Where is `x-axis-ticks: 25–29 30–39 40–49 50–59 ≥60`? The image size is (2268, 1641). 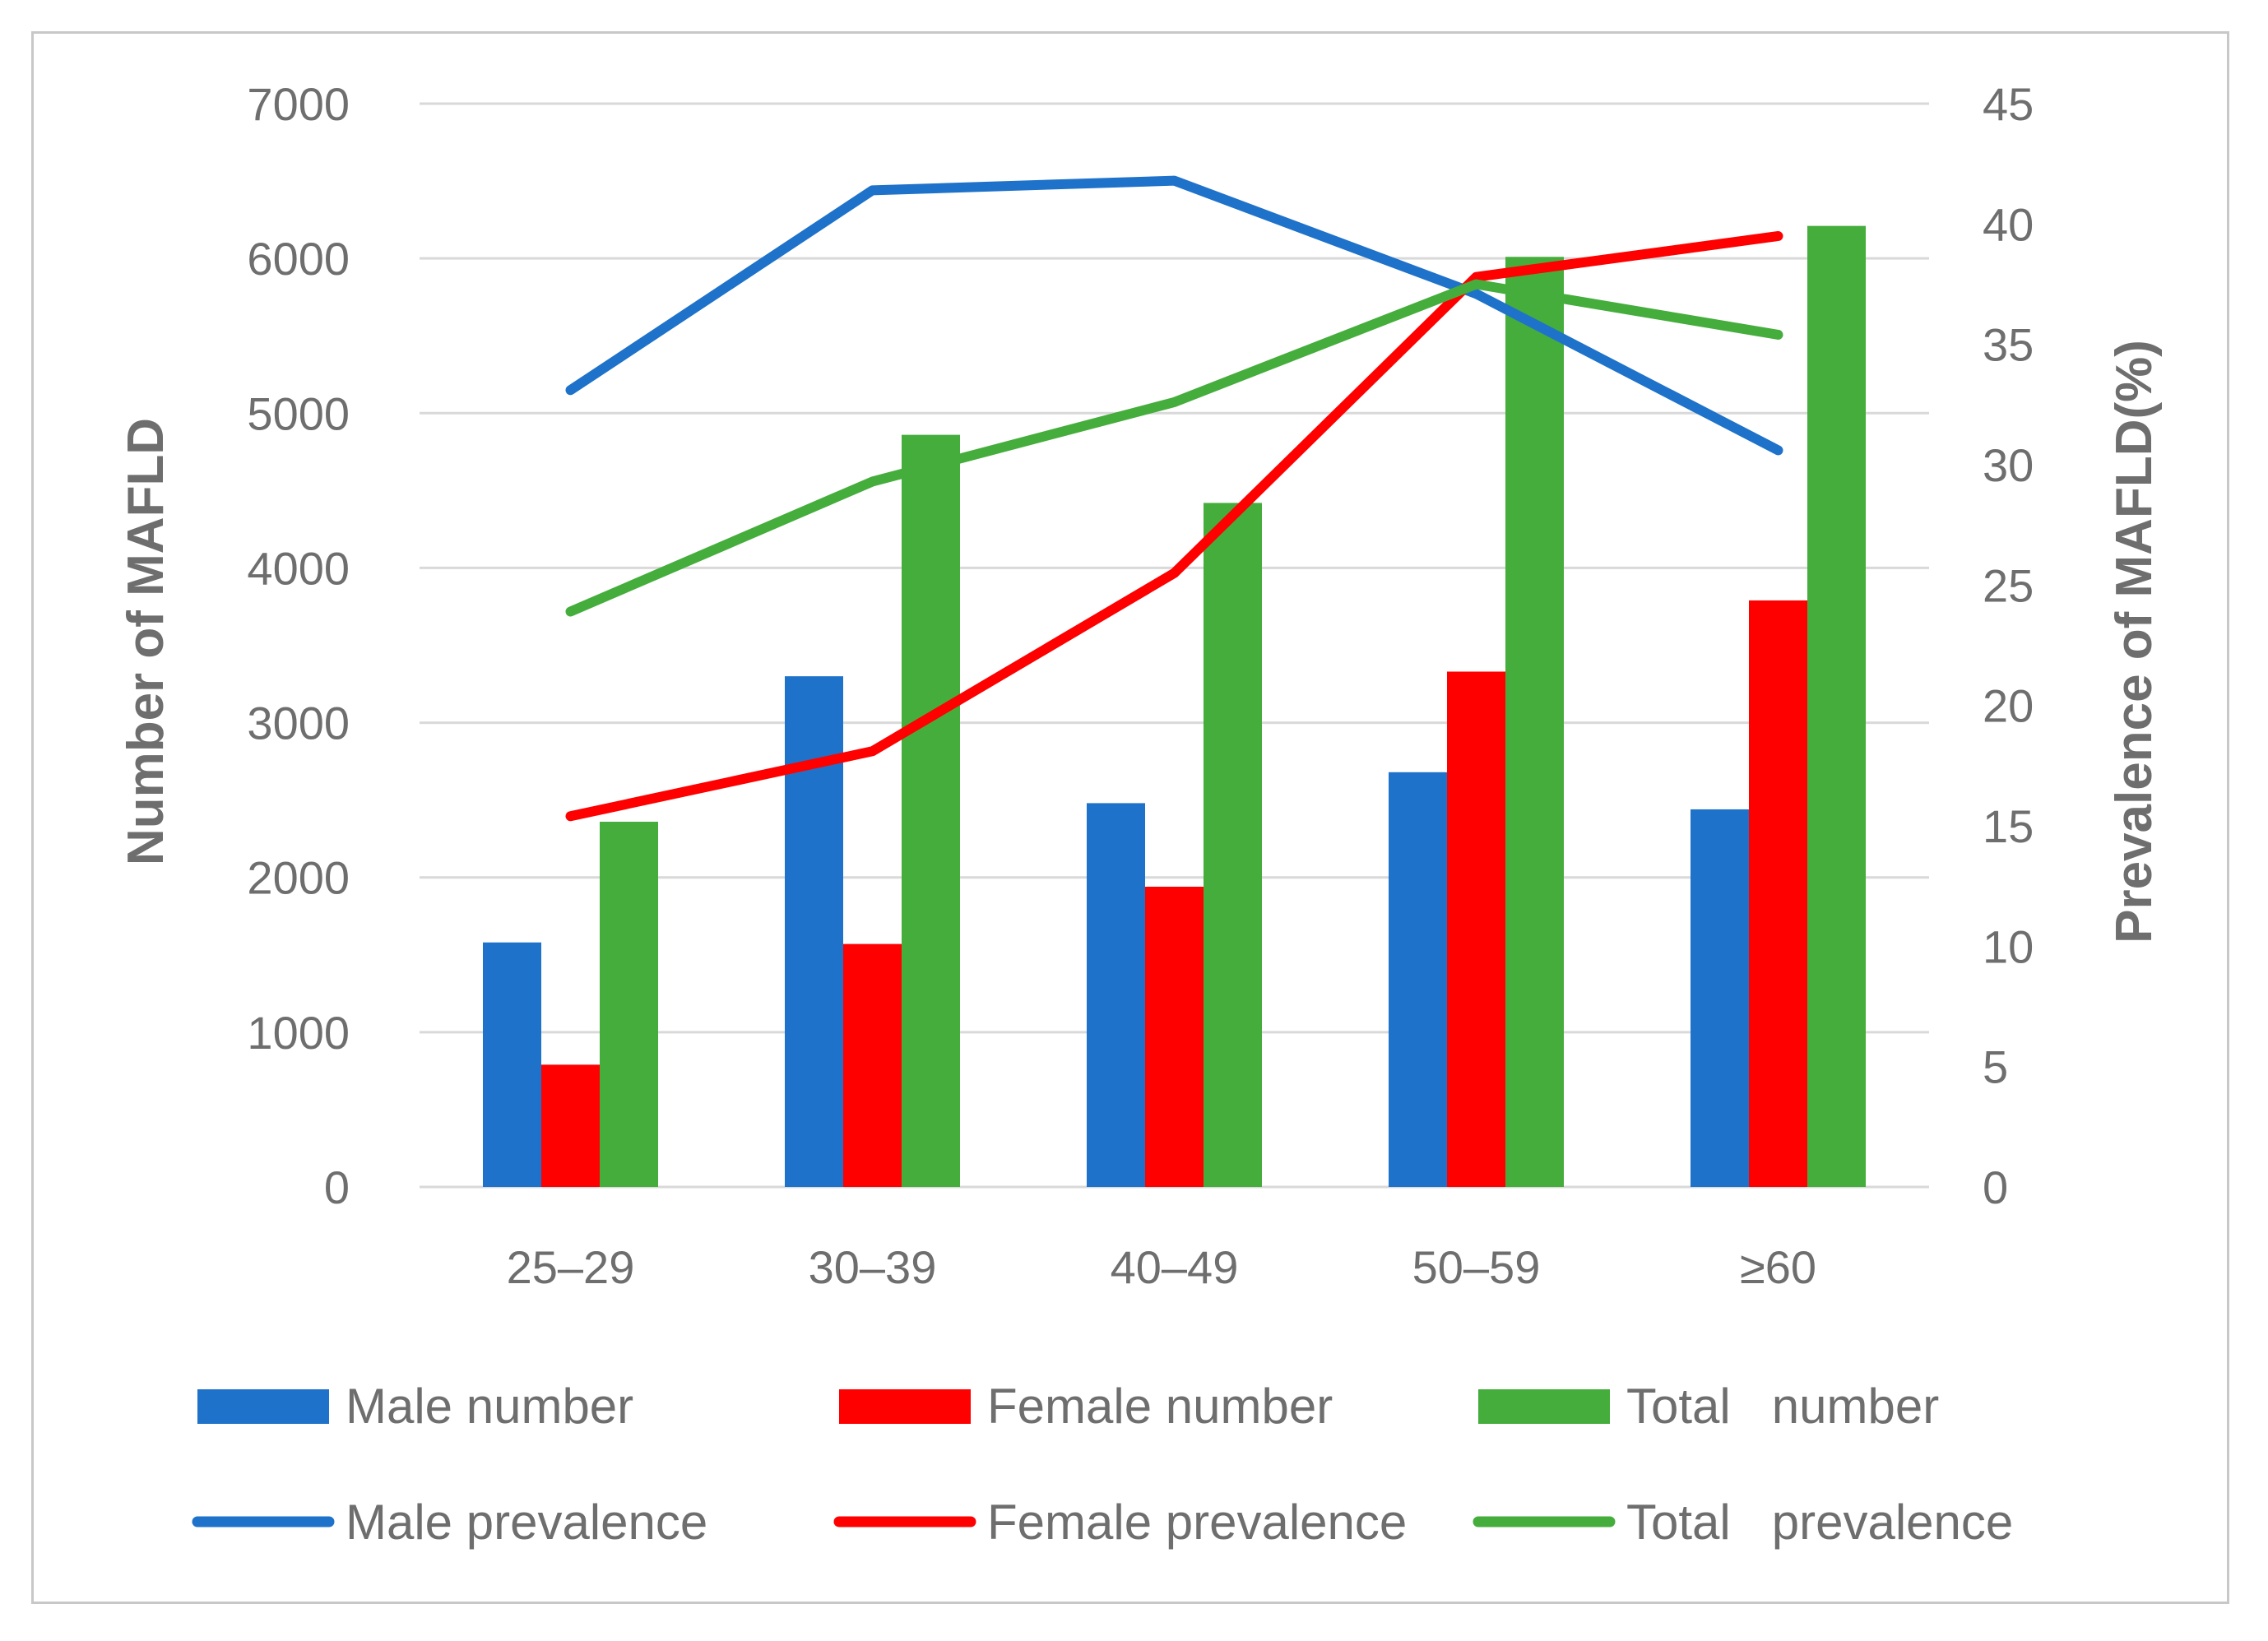 x-axis-ticks: 25–29 30–39 40–49 50–59 ≥60 is located at coordinates (1161, 1267).